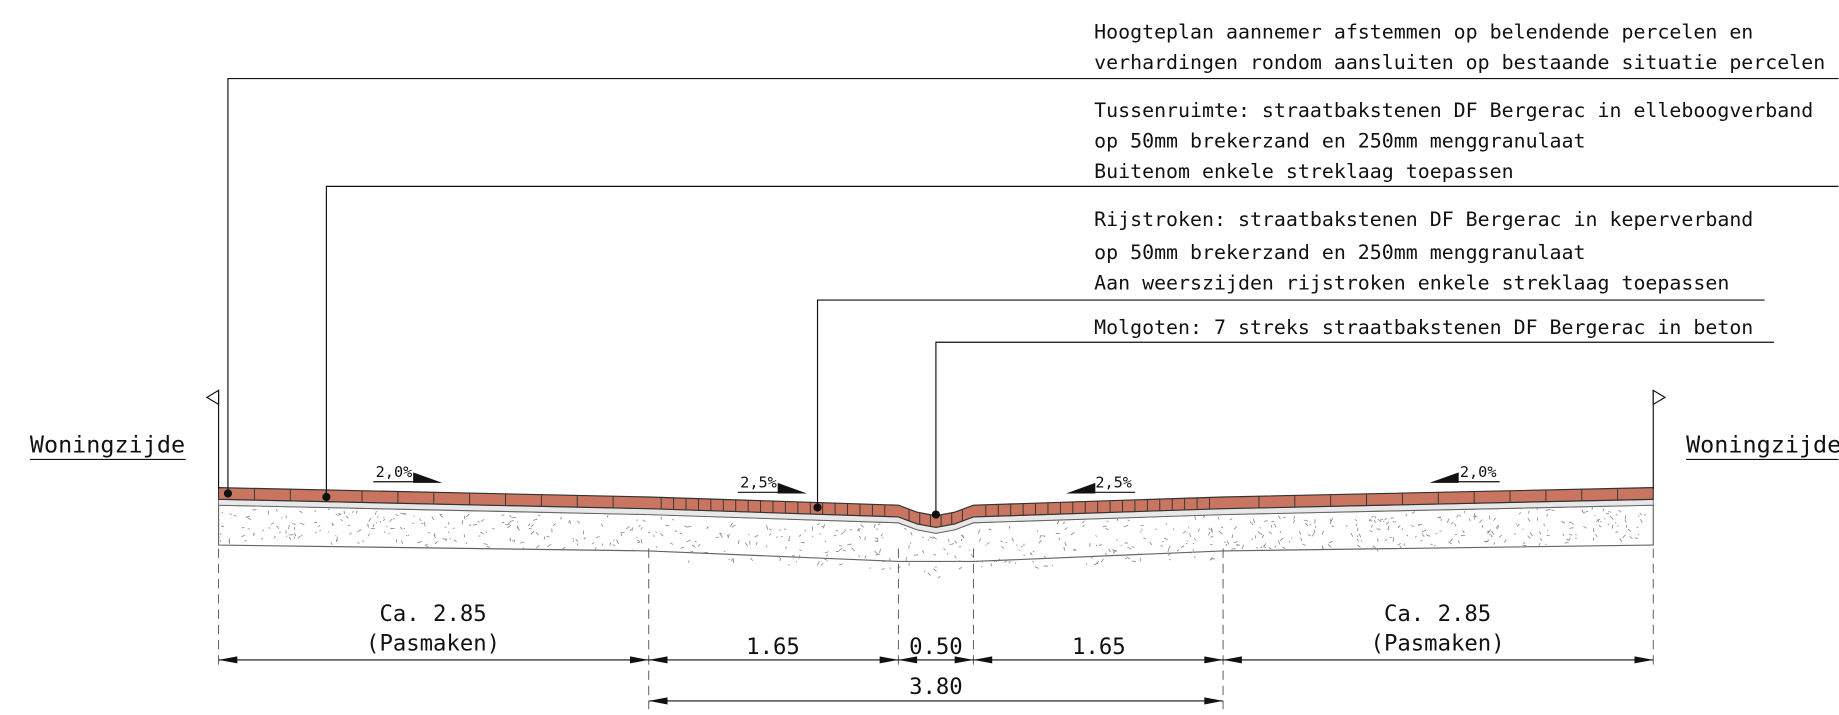  What do you see at coordinates (1303, 171) in the screenshot?
I see `note-text: Buitenom enkele streklaag toepassen` at bounding box center [1303, 171].